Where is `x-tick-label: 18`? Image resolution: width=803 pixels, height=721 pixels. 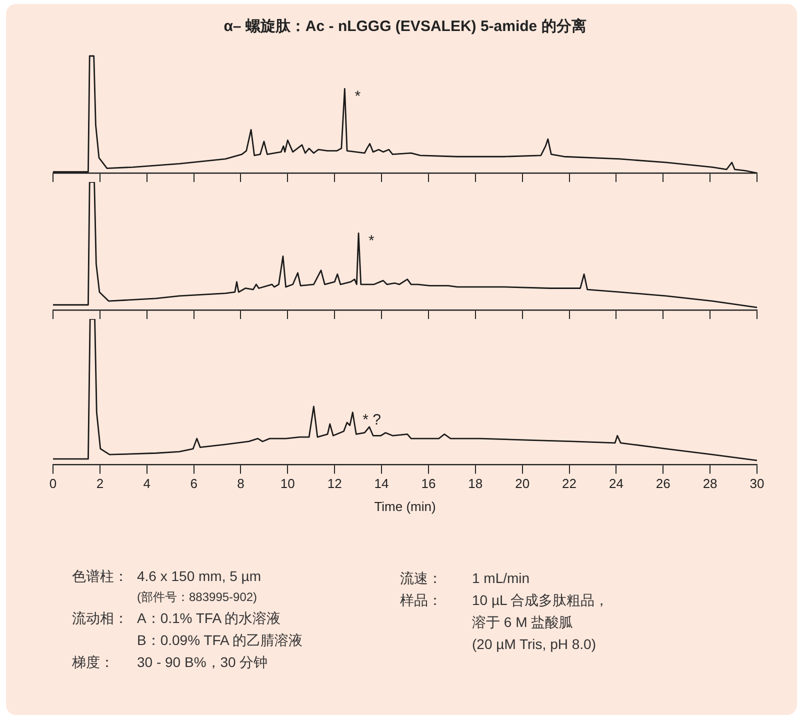
x-tick-label: 18 is located at coordinates (475, 484).